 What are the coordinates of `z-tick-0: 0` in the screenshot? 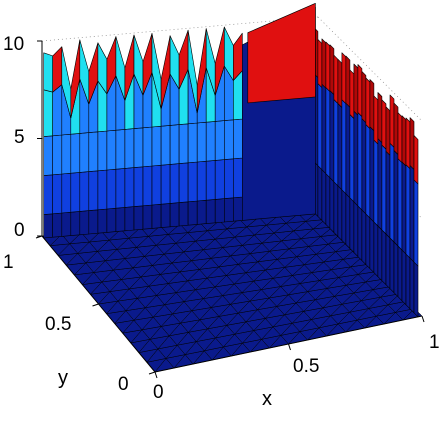 It's located at (19, 230).